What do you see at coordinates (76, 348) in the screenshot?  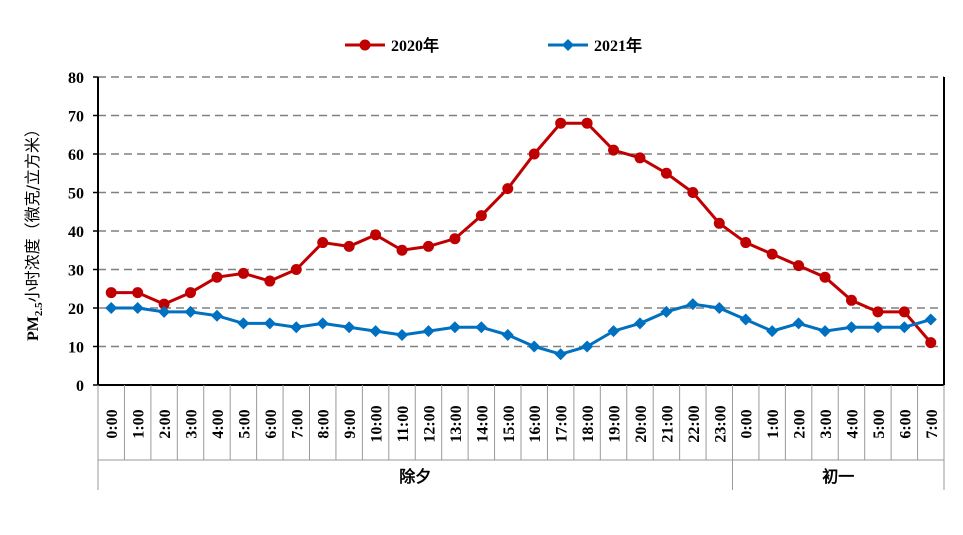 I see `y-tick-label: 10` at bounding box center [76, 348].